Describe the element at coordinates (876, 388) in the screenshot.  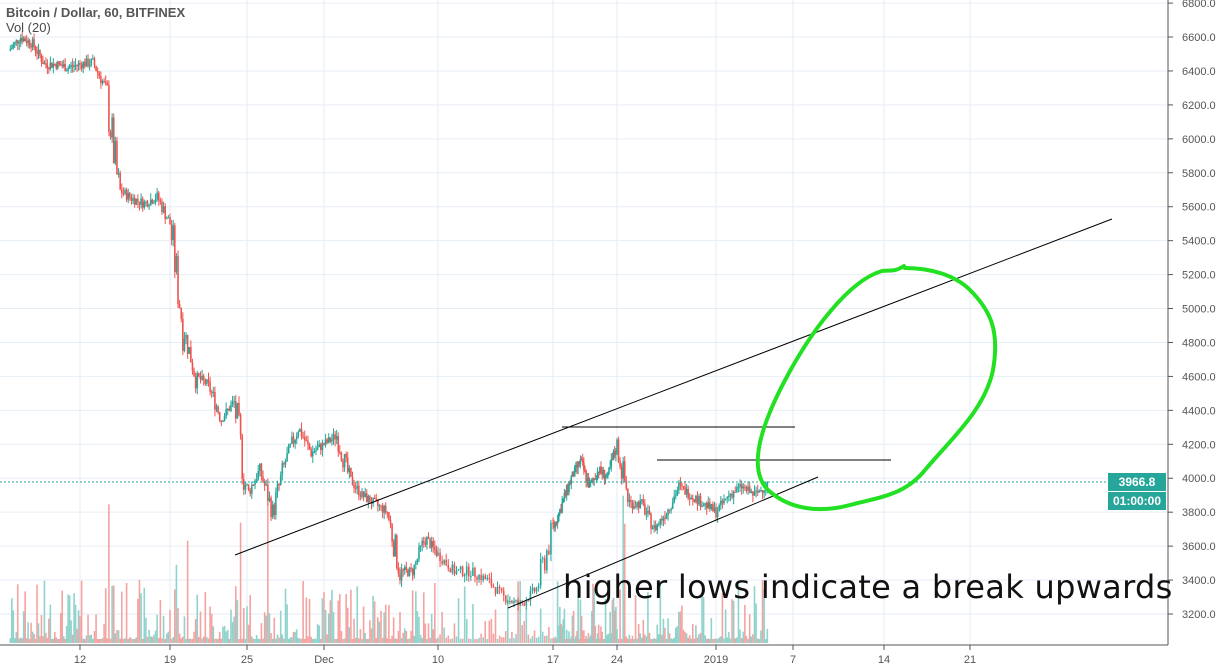
I see `highlight-circle` at that location.